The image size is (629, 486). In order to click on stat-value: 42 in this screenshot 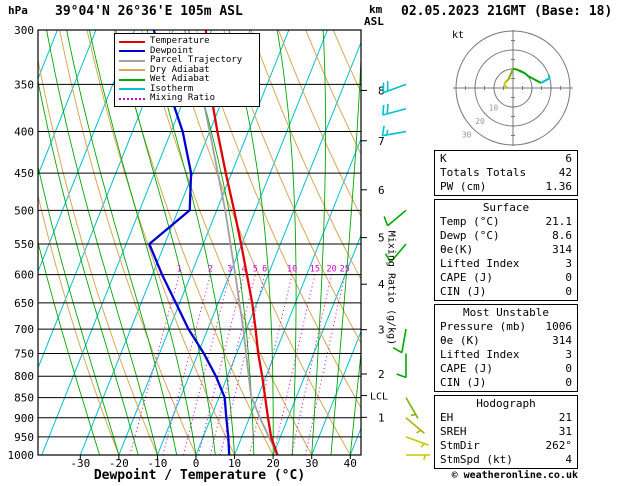, I will do `click(565, 172)`.